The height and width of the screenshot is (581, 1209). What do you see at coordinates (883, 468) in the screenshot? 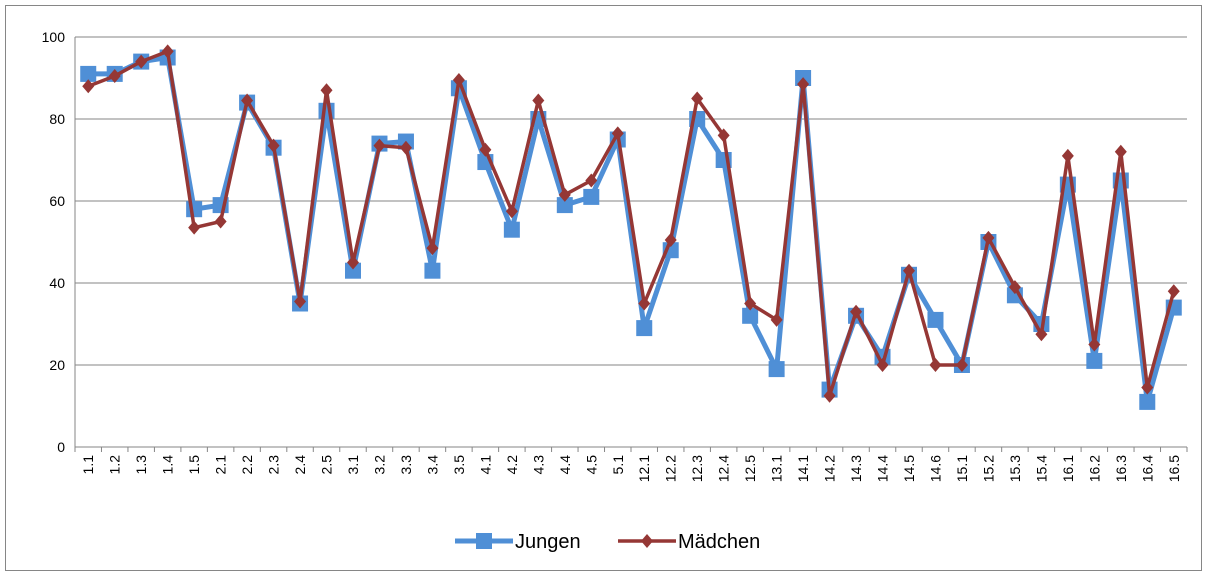
I see `x-tick-label: 14.4` at bounding box center [883, 468].